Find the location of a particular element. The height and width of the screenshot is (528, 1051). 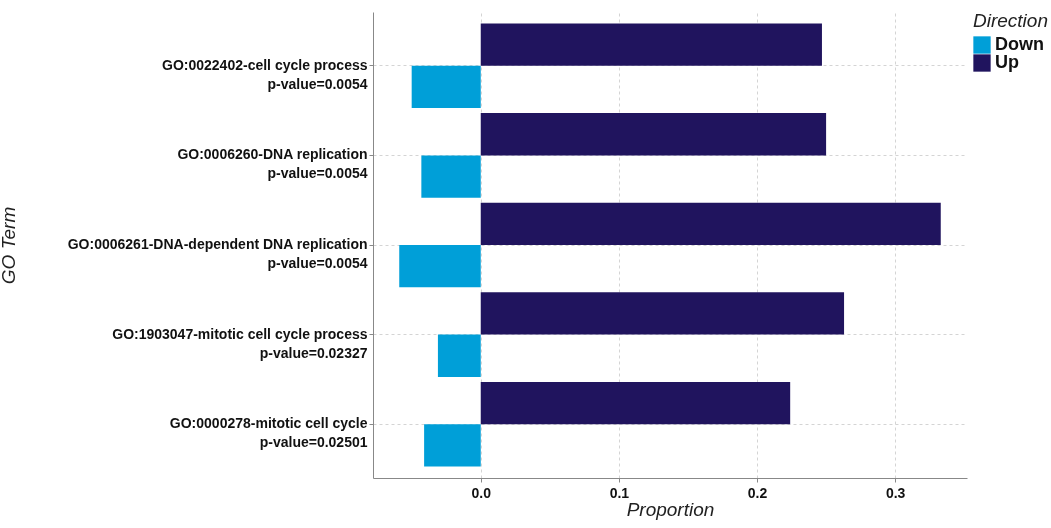

legend-label: Up is located at coordinates (1007, 62).